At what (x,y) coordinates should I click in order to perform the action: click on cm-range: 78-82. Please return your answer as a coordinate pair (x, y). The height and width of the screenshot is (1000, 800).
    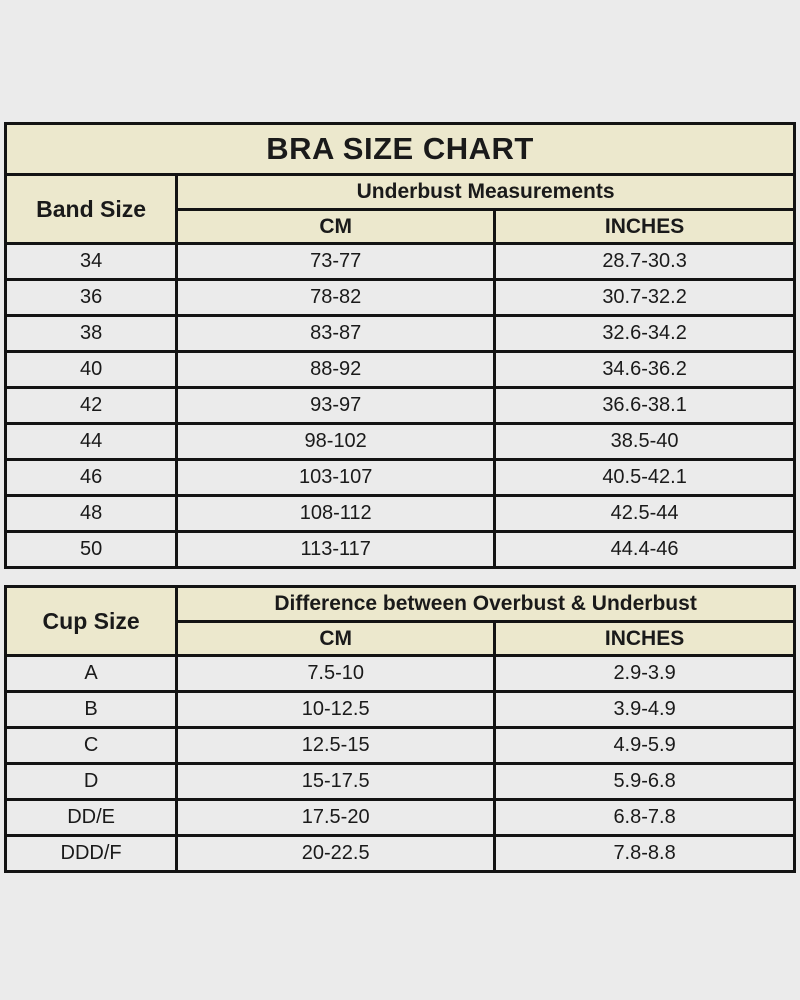
    Looking at the image, I should click on (336, 297).